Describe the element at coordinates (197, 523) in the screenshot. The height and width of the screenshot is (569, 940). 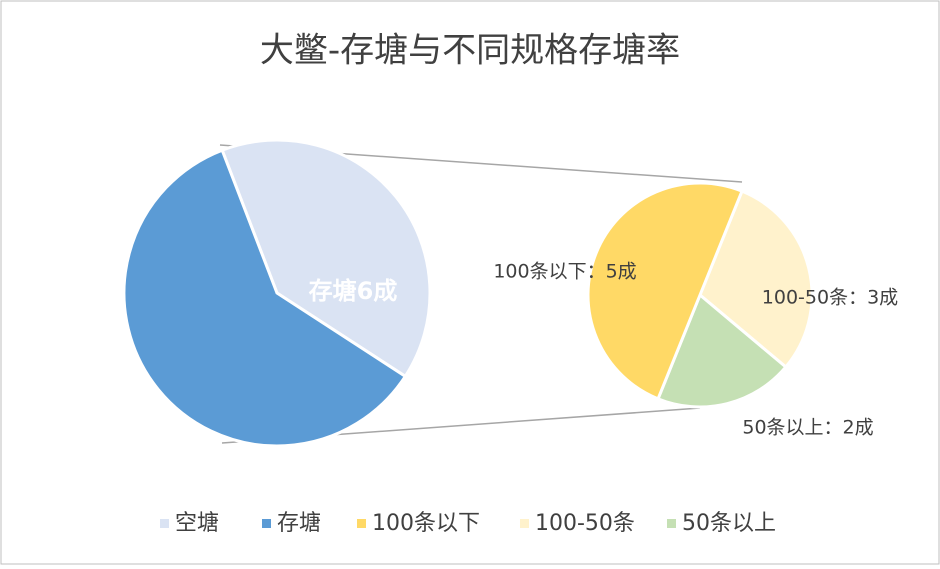
I see `legend-label: 空塘` at that location.